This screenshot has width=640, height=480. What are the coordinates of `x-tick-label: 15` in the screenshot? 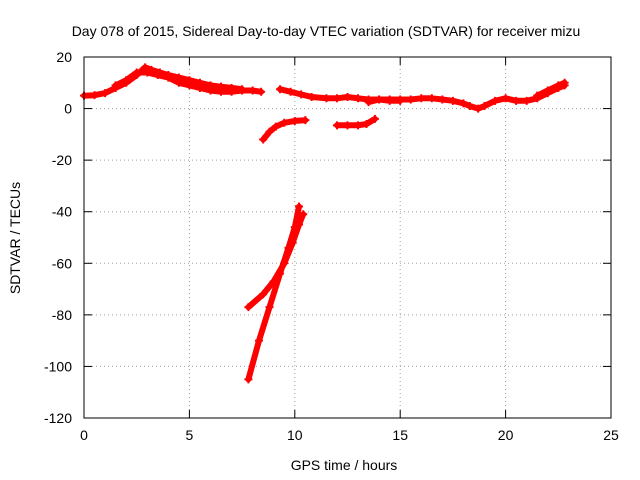 It's located at (400, 435).